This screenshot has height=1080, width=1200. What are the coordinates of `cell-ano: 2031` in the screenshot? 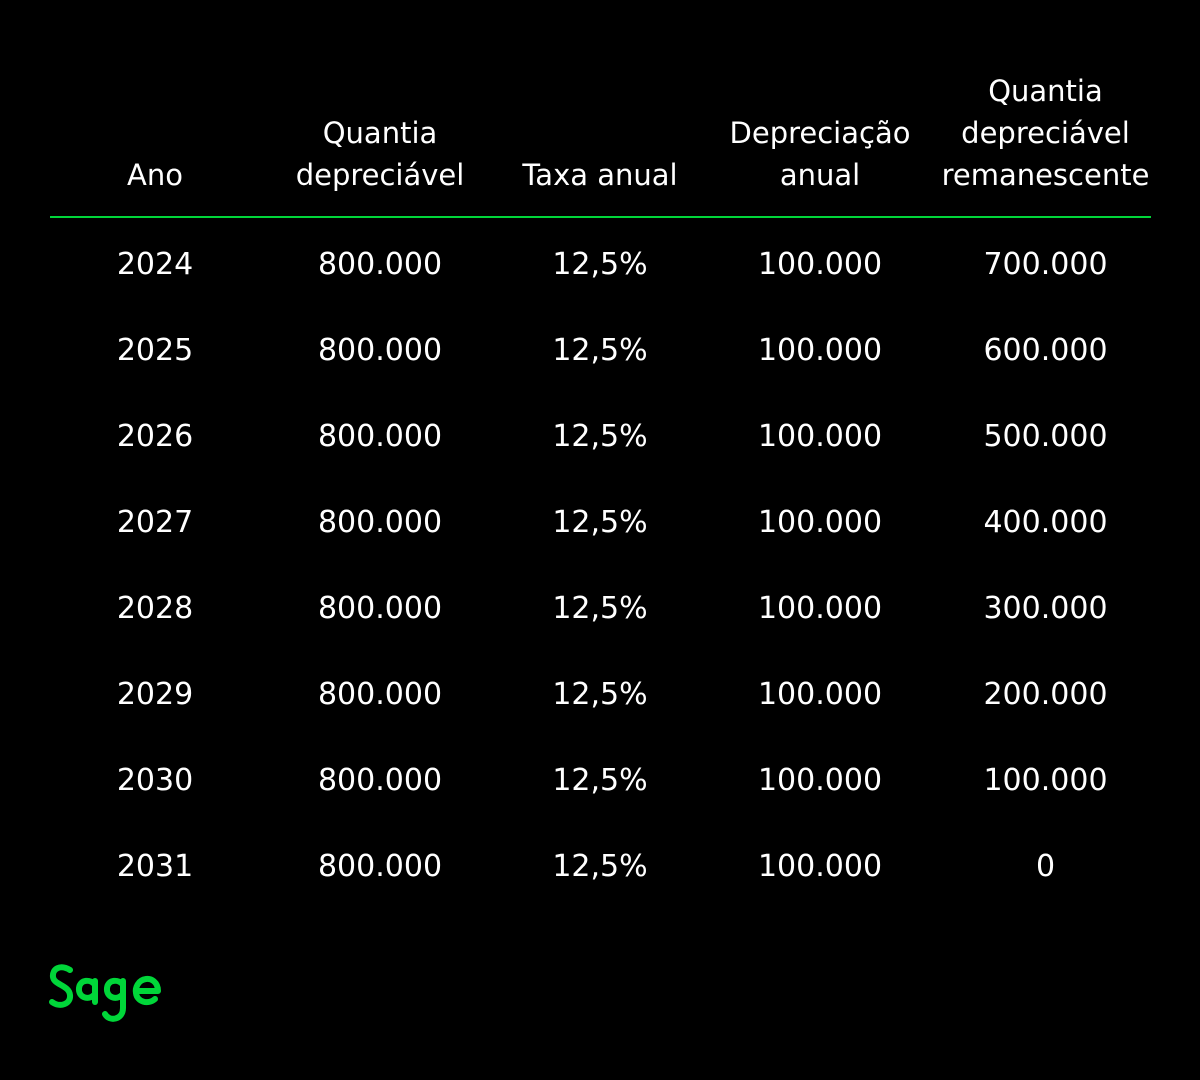 It's located at (155, 866).